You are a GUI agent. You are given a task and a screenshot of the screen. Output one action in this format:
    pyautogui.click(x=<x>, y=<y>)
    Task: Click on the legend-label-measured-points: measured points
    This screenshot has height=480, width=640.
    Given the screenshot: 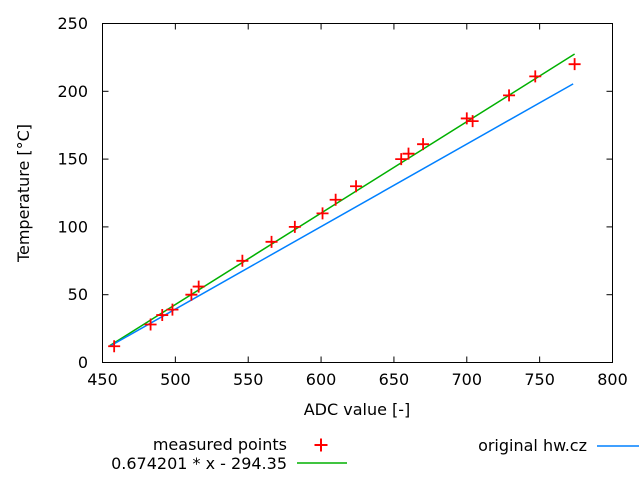 What is the action you would take?
    pyautogui.click(x=220, y=444)
    